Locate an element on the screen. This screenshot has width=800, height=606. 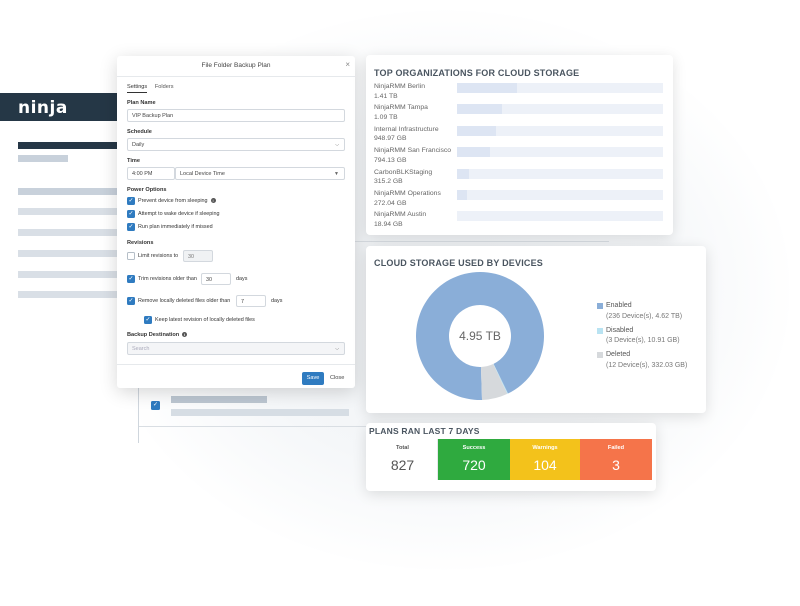
time-input: 4:00 PM is located at coordinates (151, 173).